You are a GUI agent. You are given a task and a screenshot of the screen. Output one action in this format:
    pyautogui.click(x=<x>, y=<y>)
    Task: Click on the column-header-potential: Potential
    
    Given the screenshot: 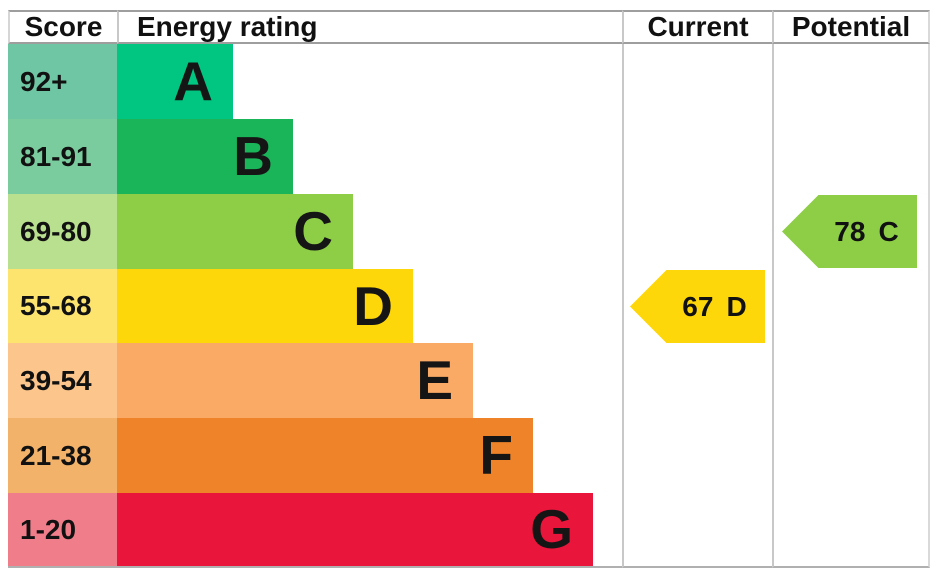 What is the action you would take?
    pyautogui.click(x=851, y=27)
    